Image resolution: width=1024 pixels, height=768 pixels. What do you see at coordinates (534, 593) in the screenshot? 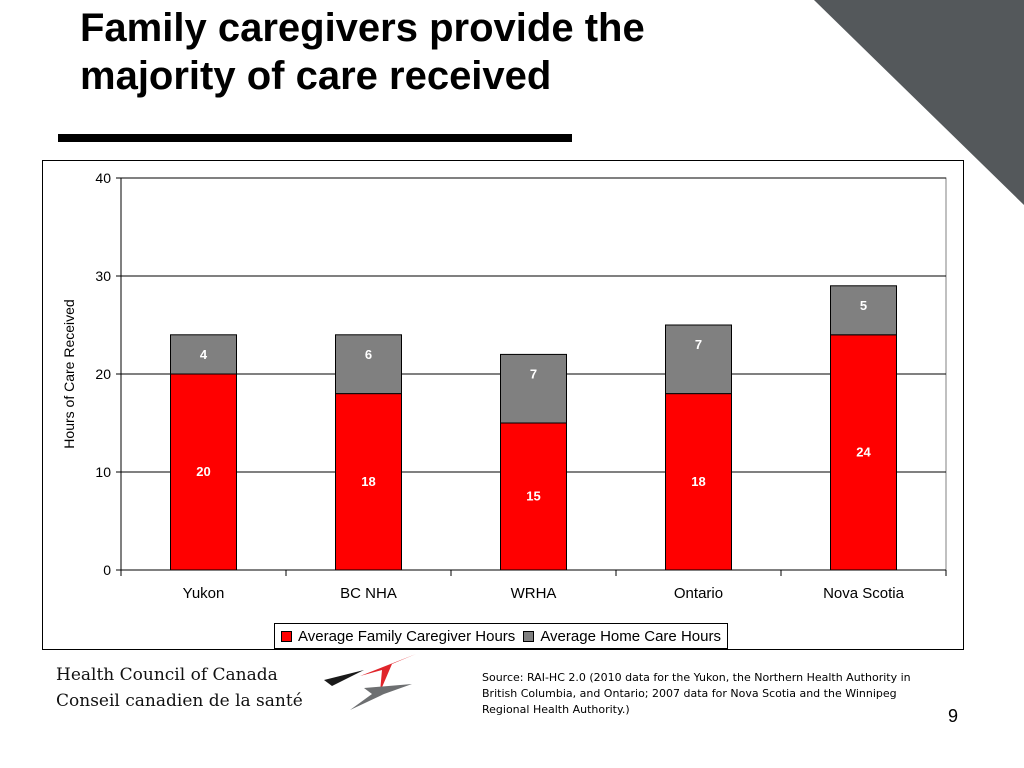
I see `x-tick-label: WRHA` at bounding box center [534, 593].